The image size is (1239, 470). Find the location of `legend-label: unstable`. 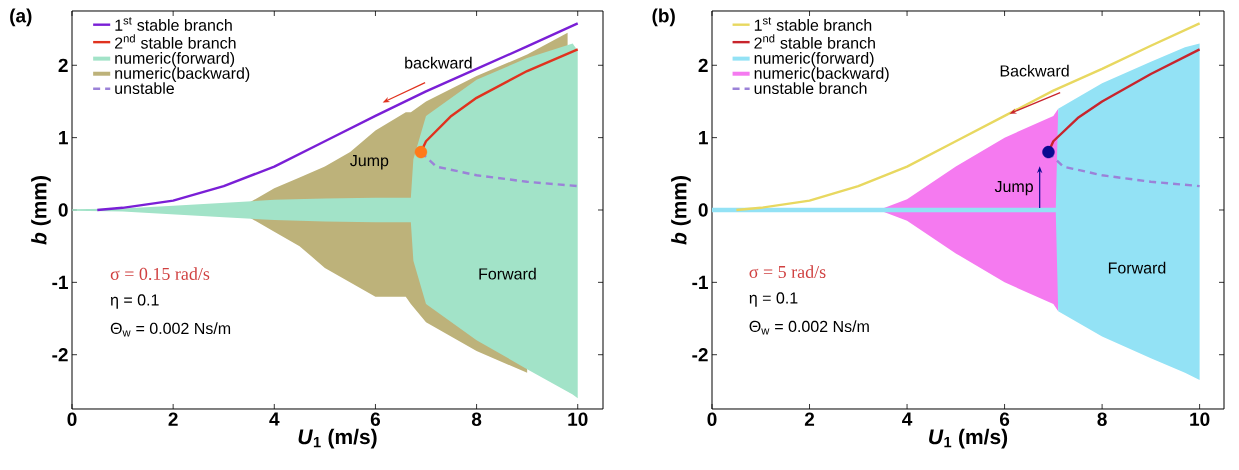

legend-label: unstable is located at coordinates (144, 88).